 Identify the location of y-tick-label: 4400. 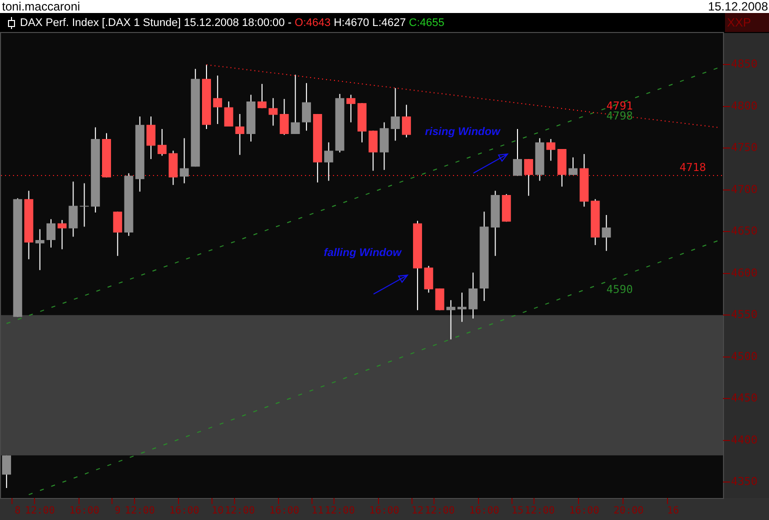
(744, 439).